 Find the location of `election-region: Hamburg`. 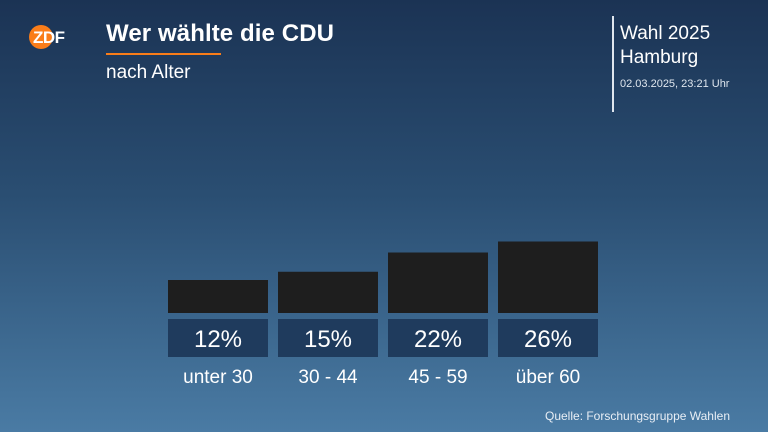

election-region: Hamburg is located at coordinates (659, 57).